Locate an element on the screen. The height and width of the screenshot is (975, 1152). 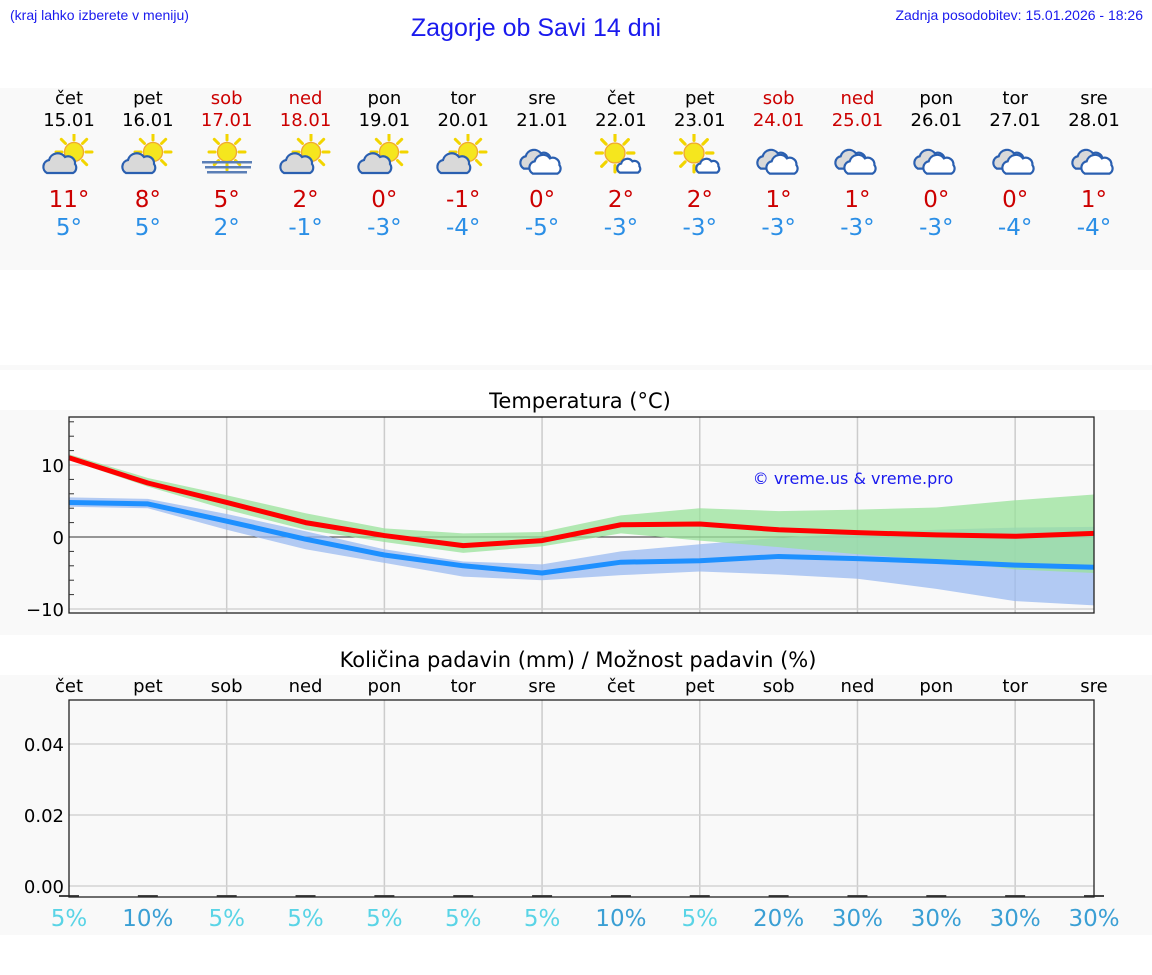
day-name: pon is located at coordinates (384, 98).